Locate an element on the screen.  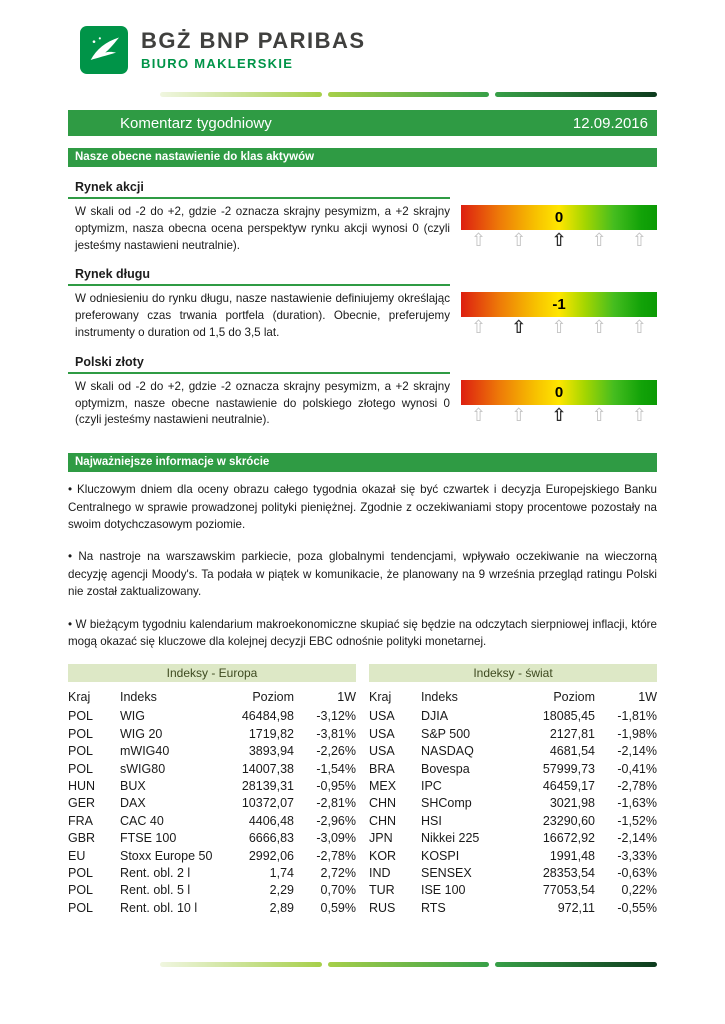
table-cell: IND is located at coordinates (380, 872).